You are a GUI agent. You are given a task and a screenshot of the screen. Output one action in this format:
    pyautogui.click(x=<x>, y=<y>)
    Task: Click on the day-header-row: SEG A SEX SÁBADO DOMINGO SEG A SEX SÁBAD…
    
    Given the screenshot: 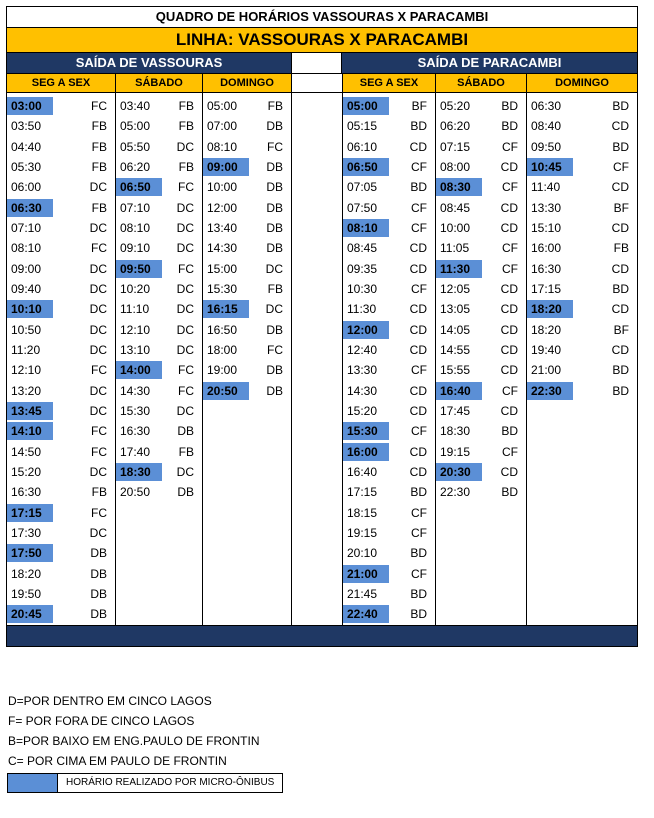 What is the action you would take?
    pyautogui.click(x=322, y=82)
    